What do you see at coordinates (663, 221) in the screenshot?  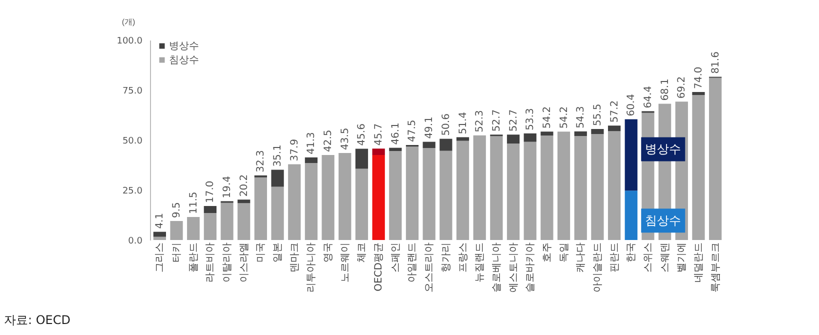 I see `annotation: 침상수` at bounding box center [663, 221].